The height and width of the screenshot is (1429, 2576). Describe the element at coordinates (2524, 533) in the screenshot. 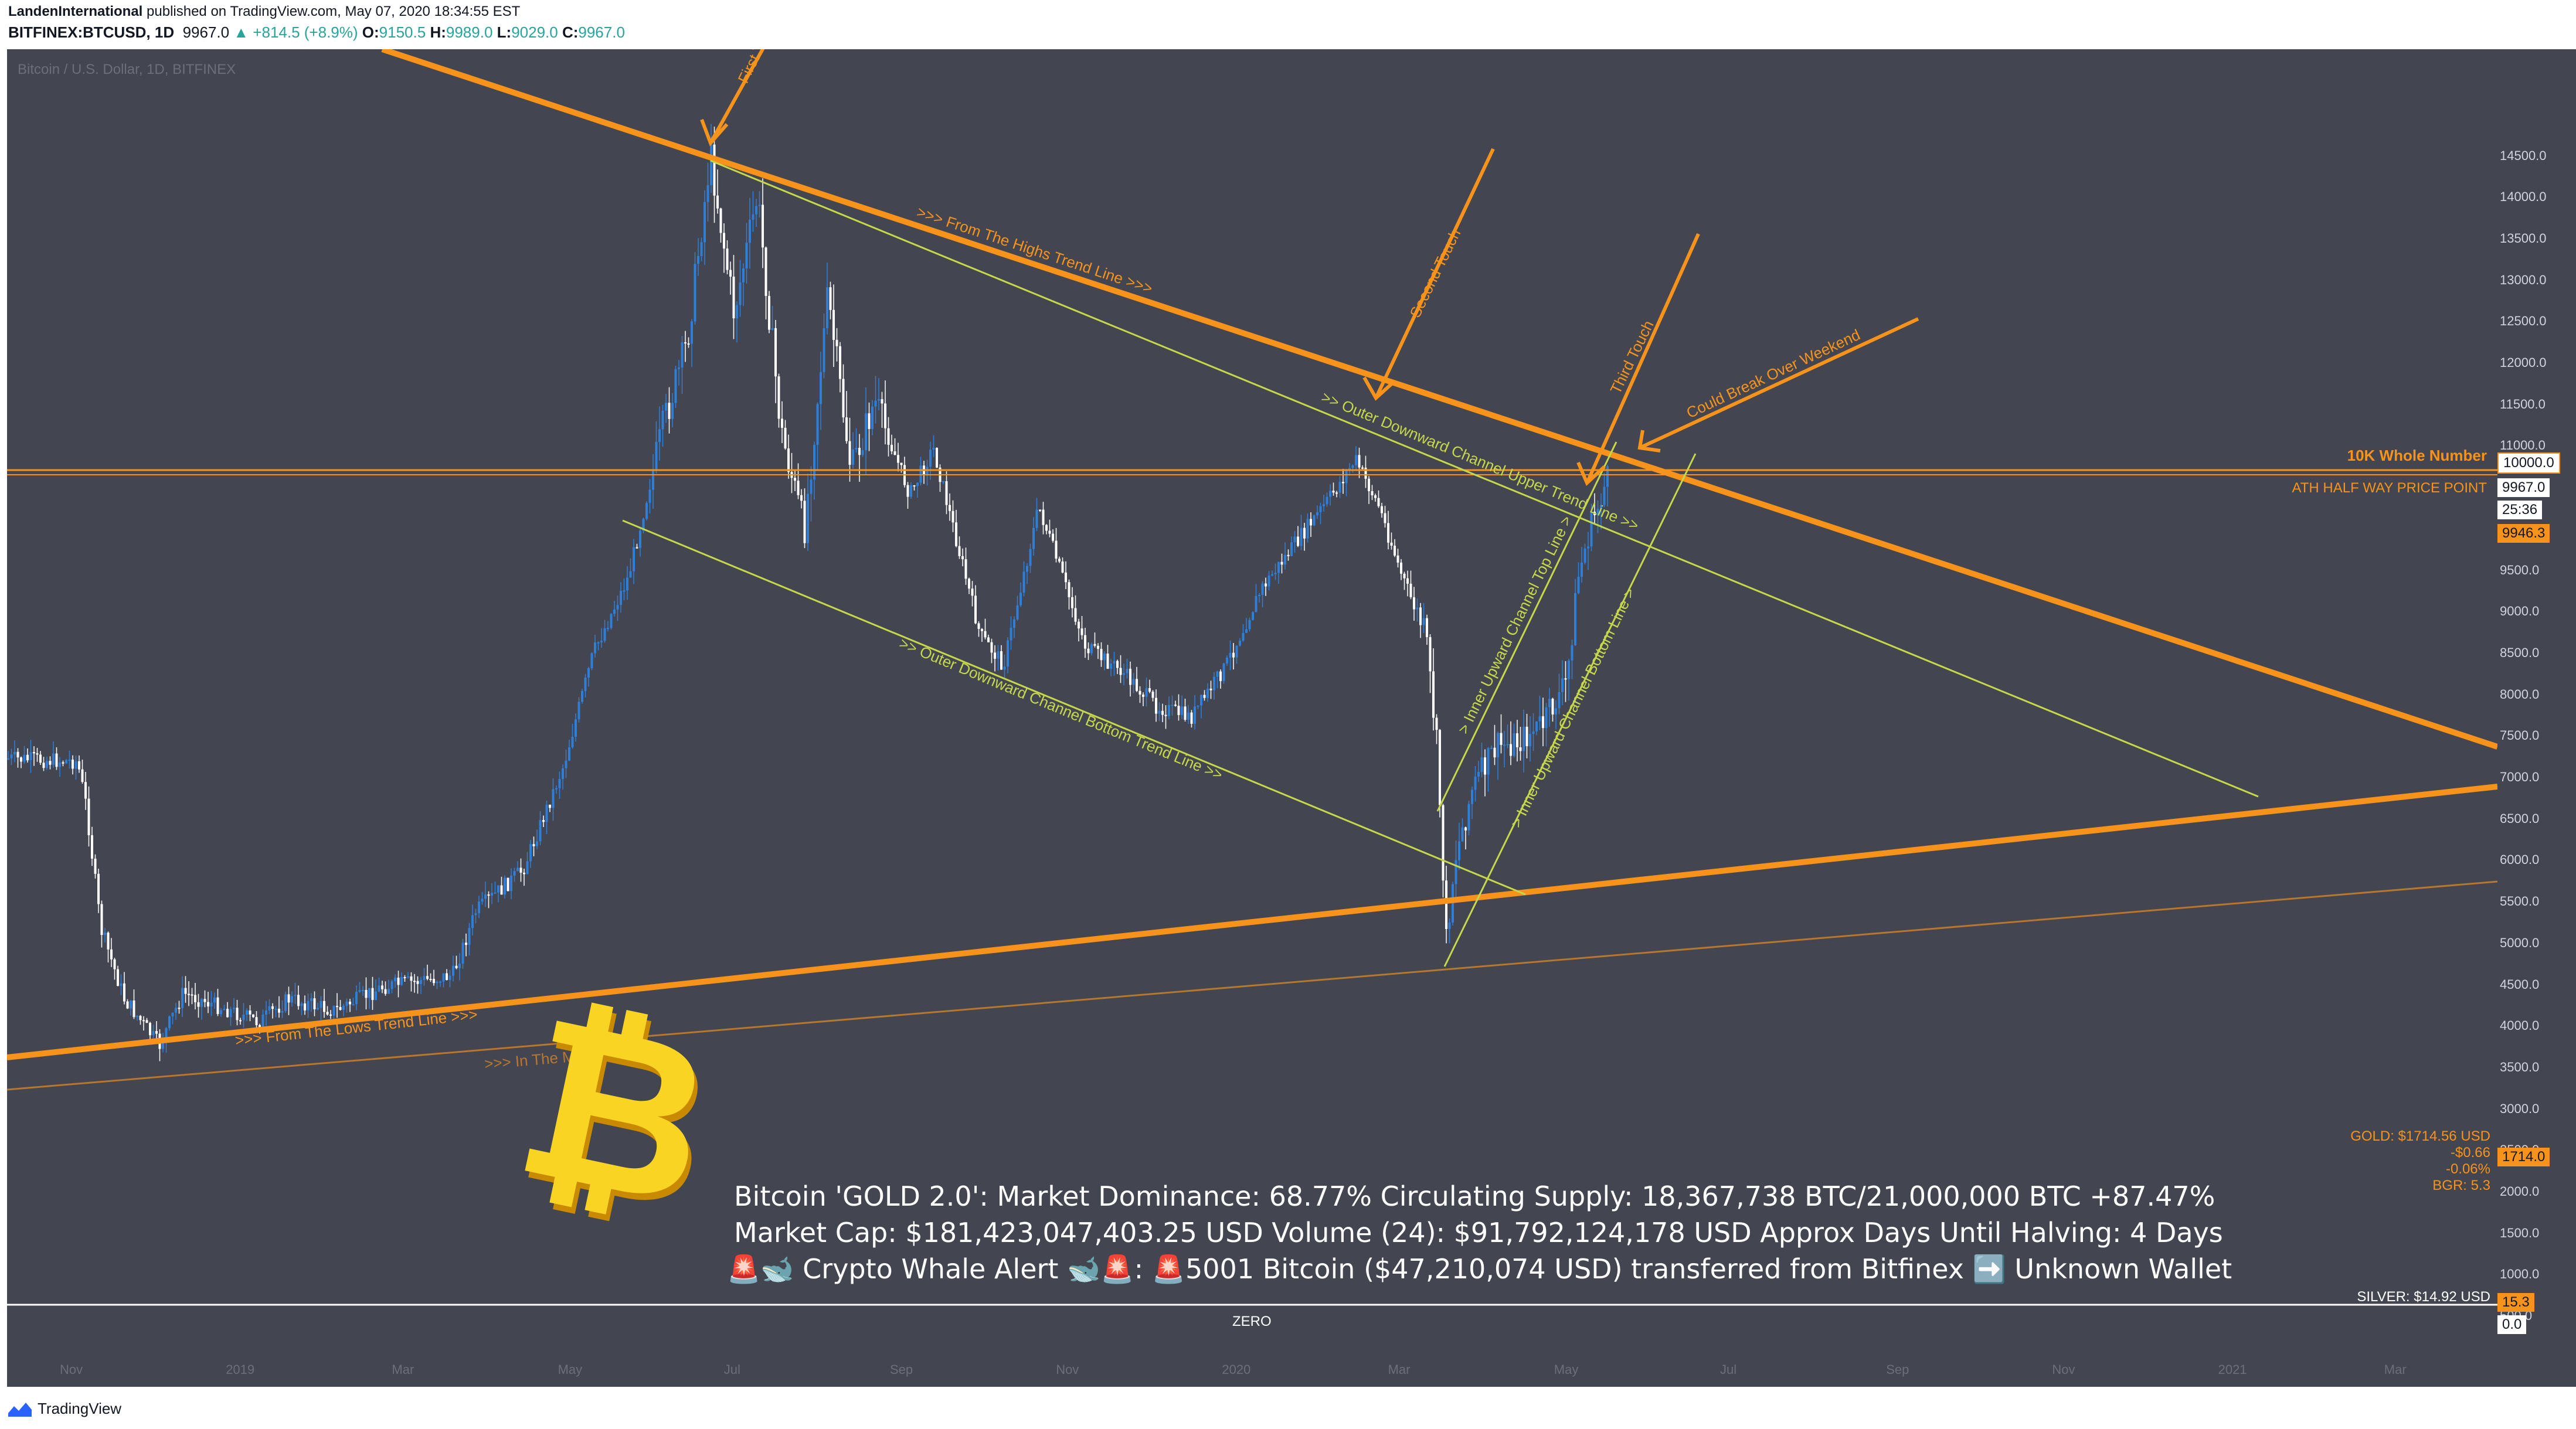

I see `other-price-tag: 9946.3` at that location.